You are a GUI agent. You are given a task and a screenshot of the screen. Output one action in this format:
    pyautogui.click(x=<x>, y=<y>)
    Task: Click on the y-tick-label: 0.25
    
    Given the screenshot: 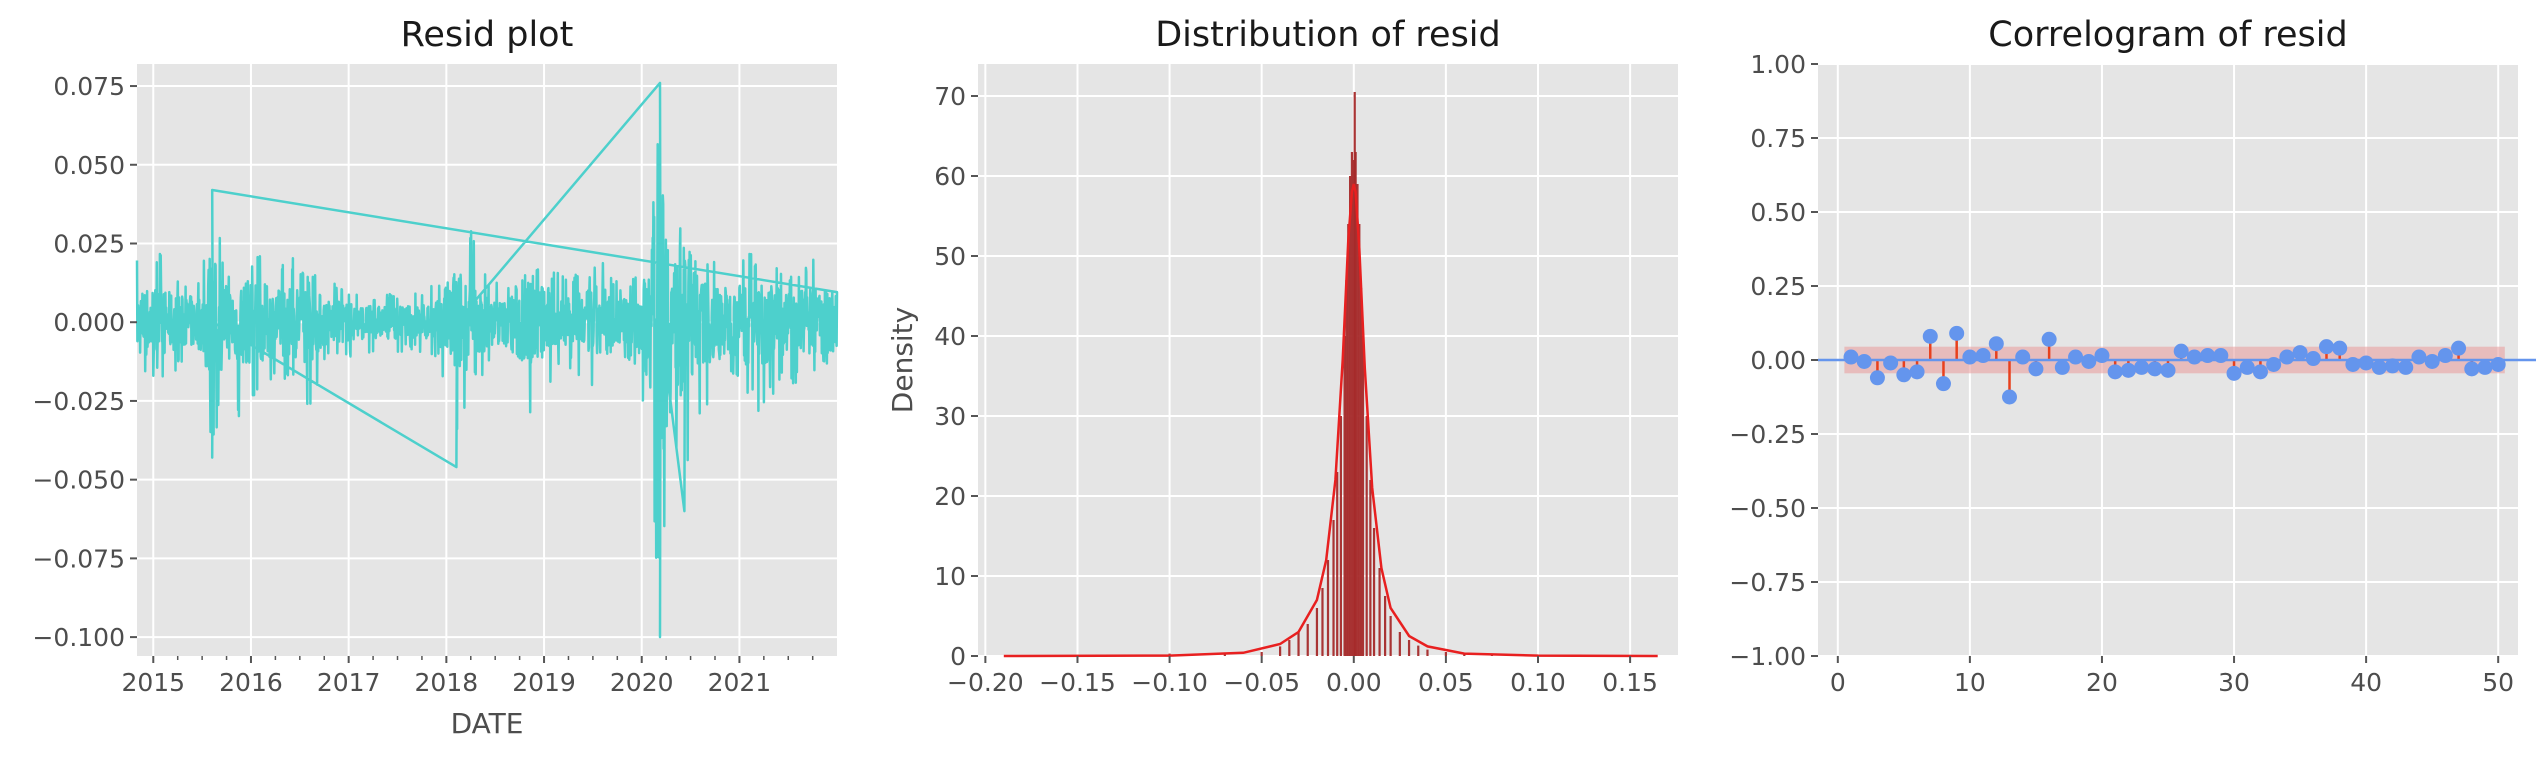 What is the action you would take?
    pyautogui.click(x=1778, y=286)
    